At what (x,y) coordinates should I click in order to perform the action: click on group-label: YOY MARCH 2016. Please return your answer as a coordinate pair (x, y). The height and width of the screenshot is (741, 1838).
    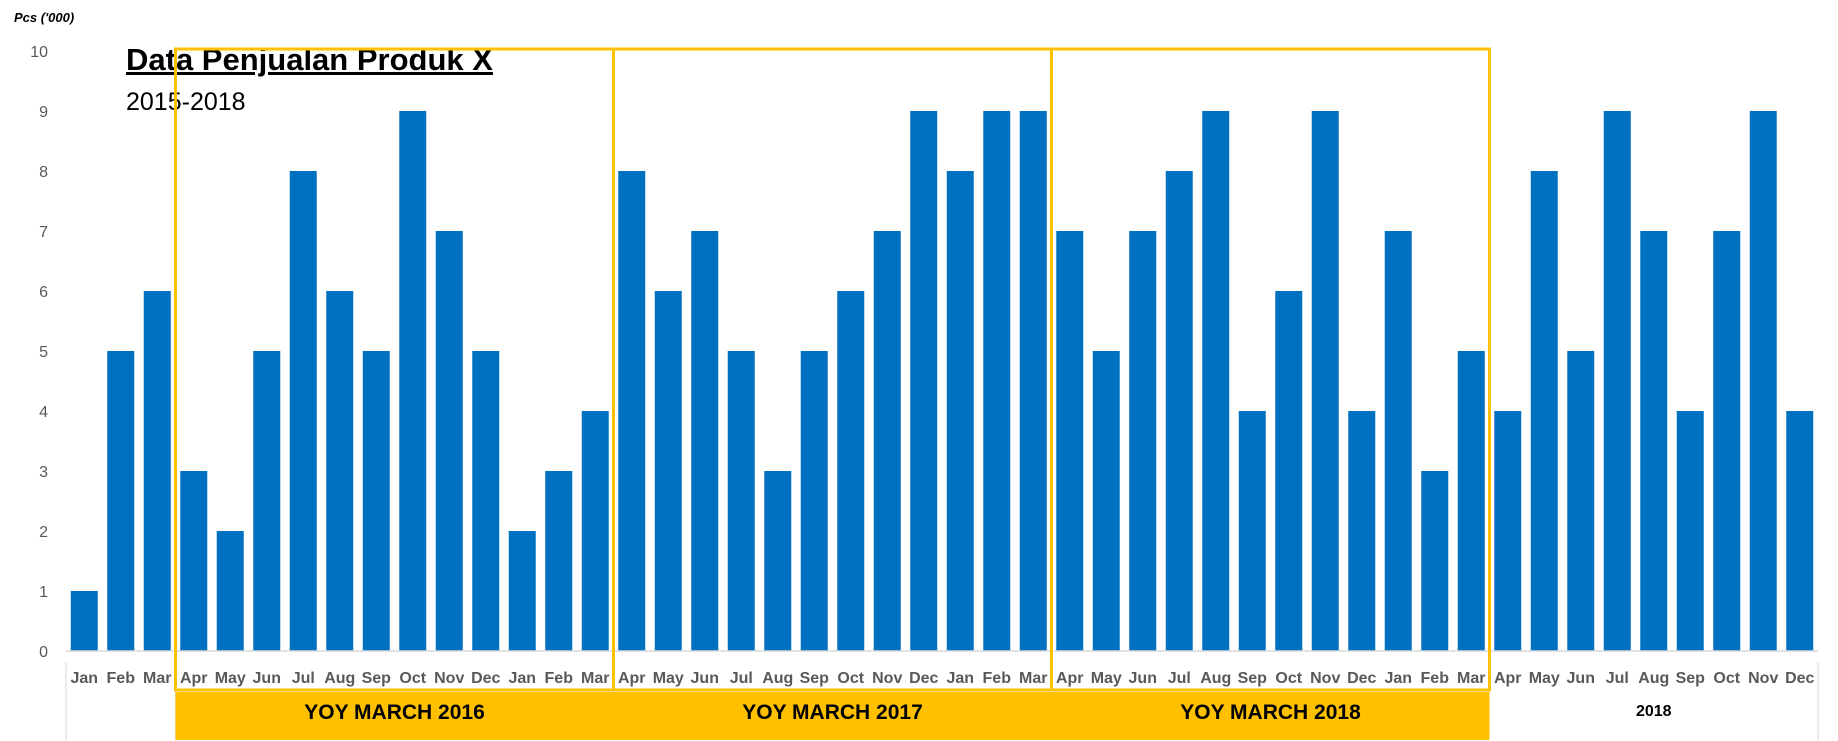
    Looking at the image, I should click on (394, 712).